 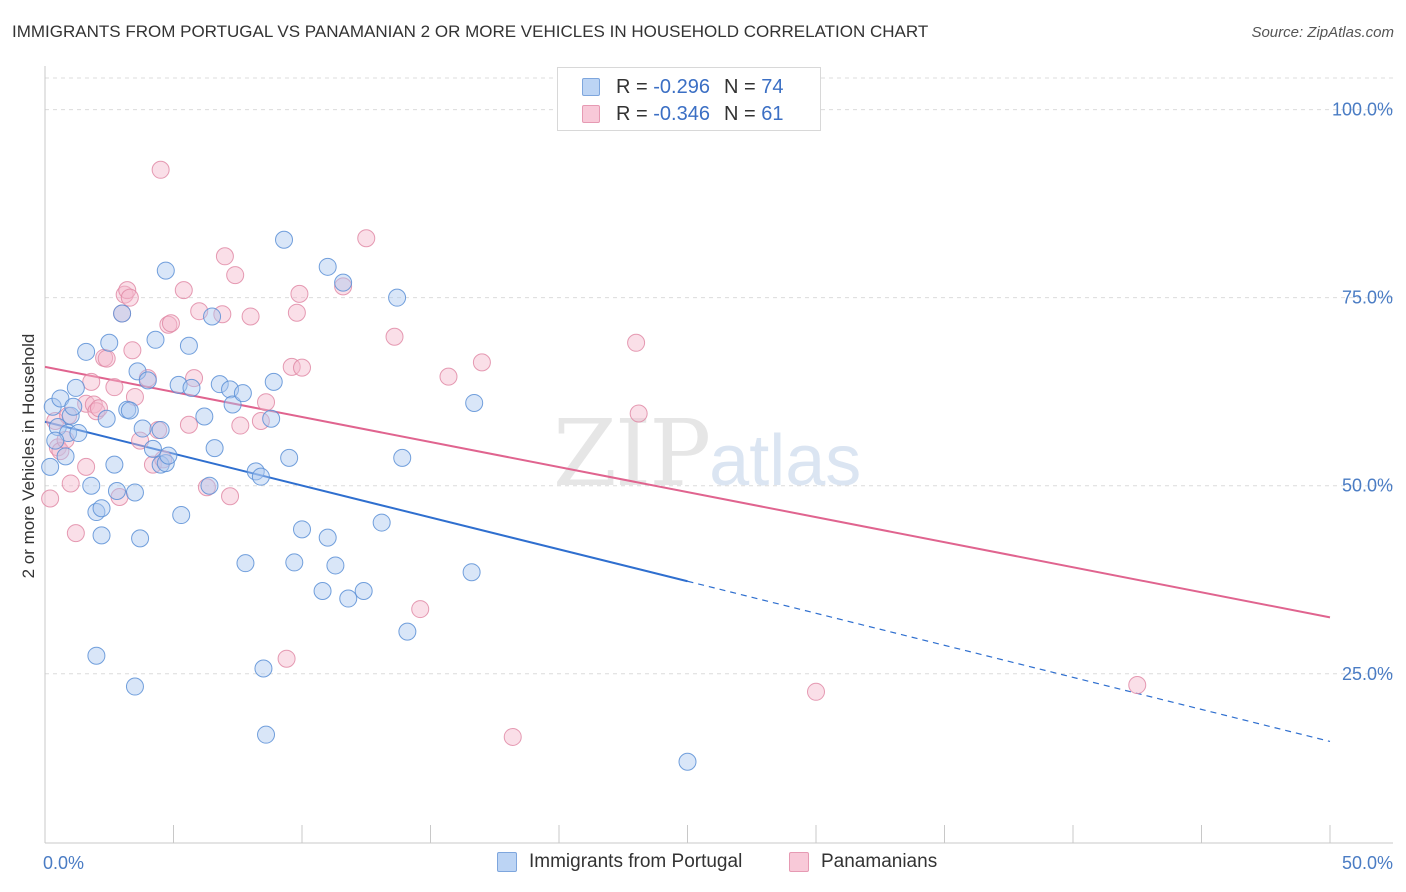 What do you see at coordinates (799, 862) in the screenshot?
I see `panamanians-swatch` at bounding box center [799, 862].